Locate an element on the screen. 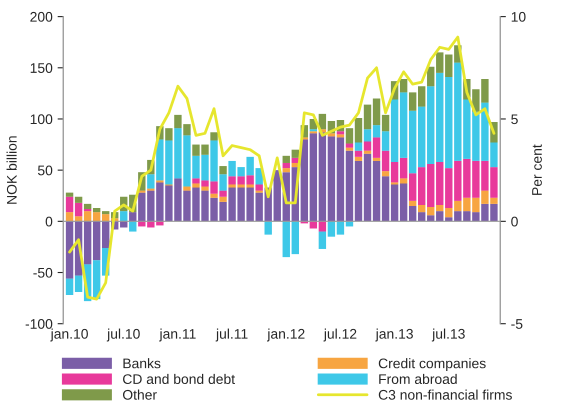  x-tick-label: jan.13 is located at coordinates (394, 335).